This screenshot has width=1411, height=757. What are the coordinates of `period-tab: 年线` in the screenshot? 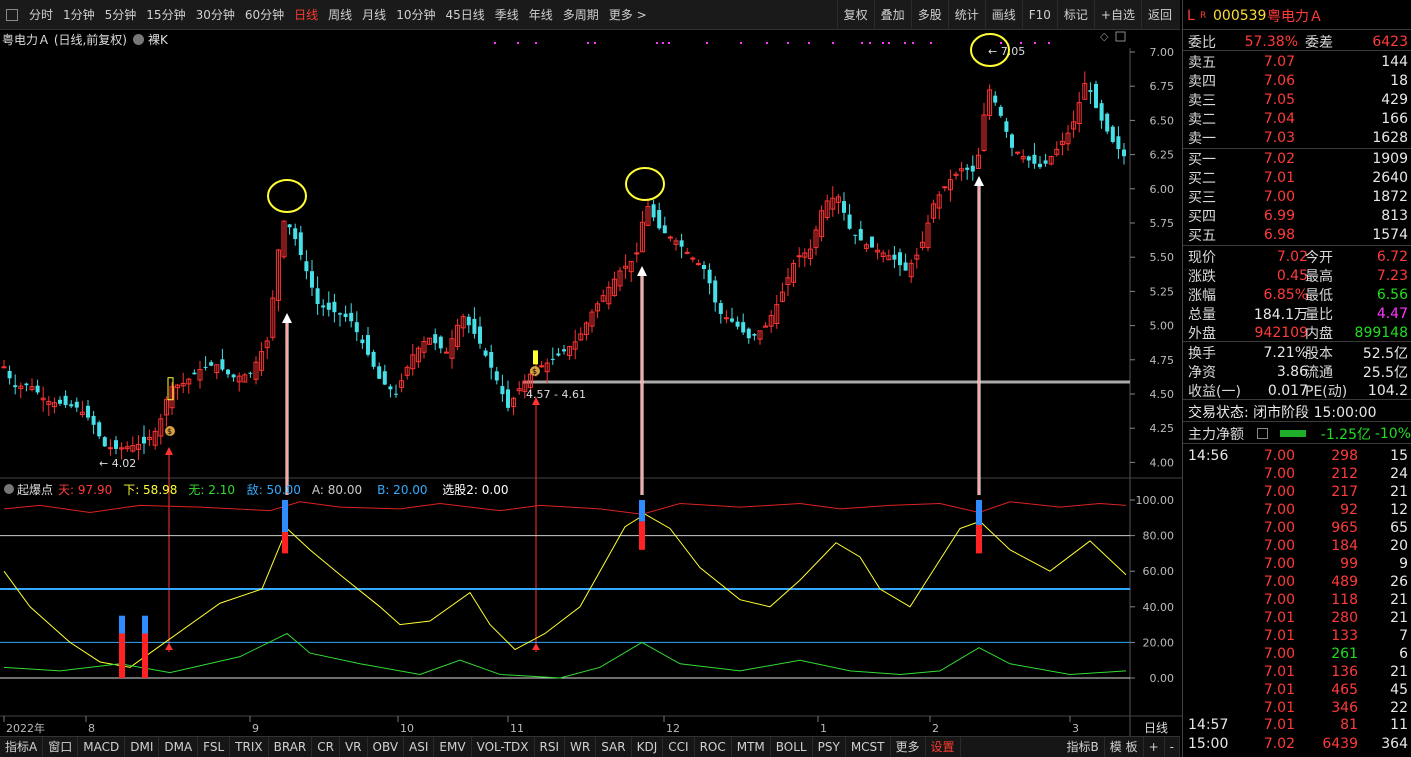 It's located at (540, 14).